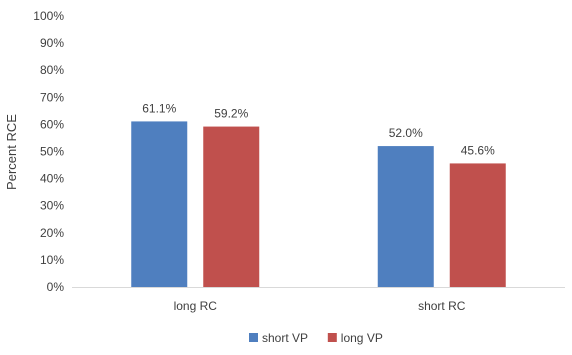 The width and height of the screenshot is (572, 355). I want to click on legend: short VP long VP, so click(316, 338).